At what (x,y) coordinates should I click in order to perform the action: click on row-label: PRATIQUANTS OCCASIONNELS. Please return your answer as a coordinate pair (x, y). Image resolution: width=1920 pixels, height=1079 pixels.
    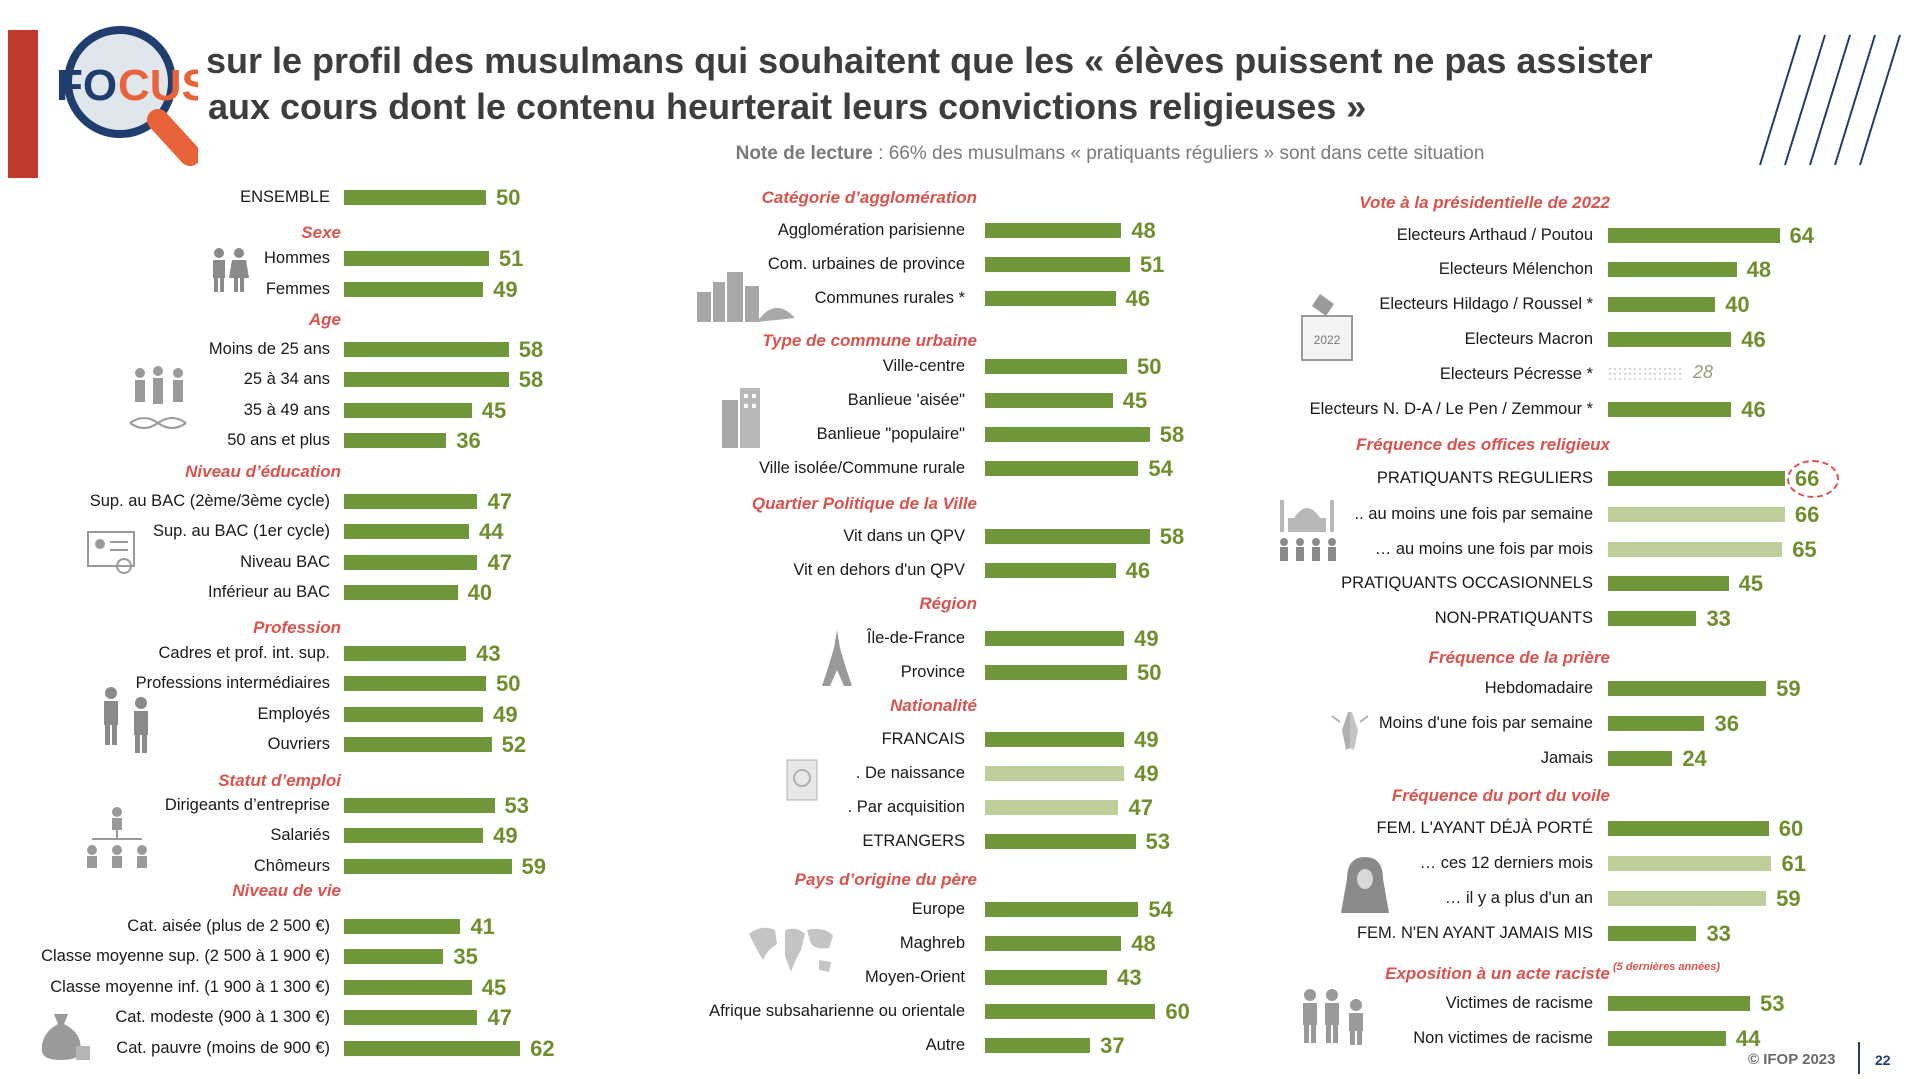
    Looking at the image, I should click on (1467, 583).